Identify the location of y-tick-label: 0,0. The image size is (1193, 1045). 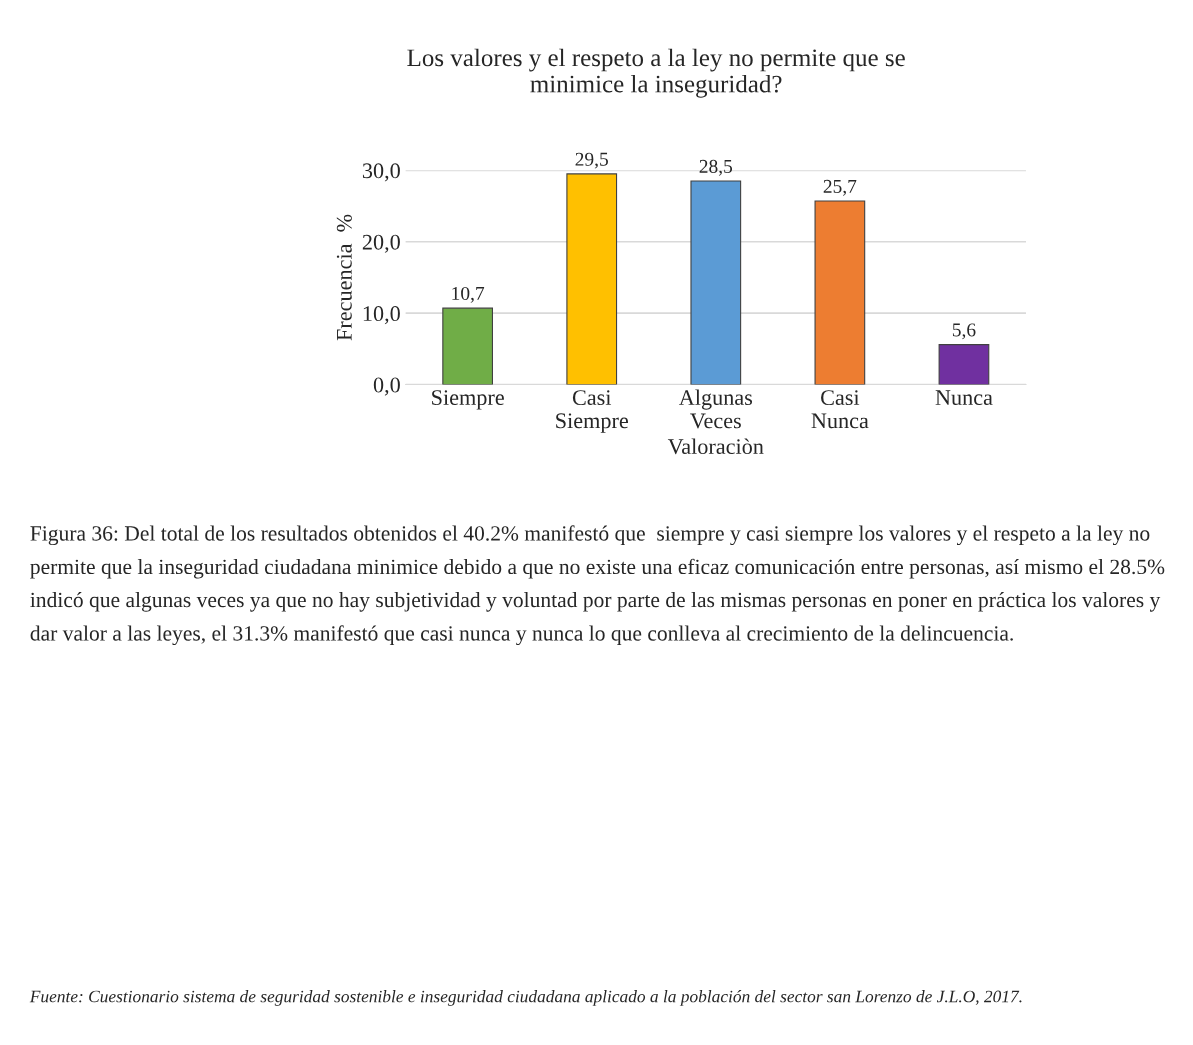
(386, 386).